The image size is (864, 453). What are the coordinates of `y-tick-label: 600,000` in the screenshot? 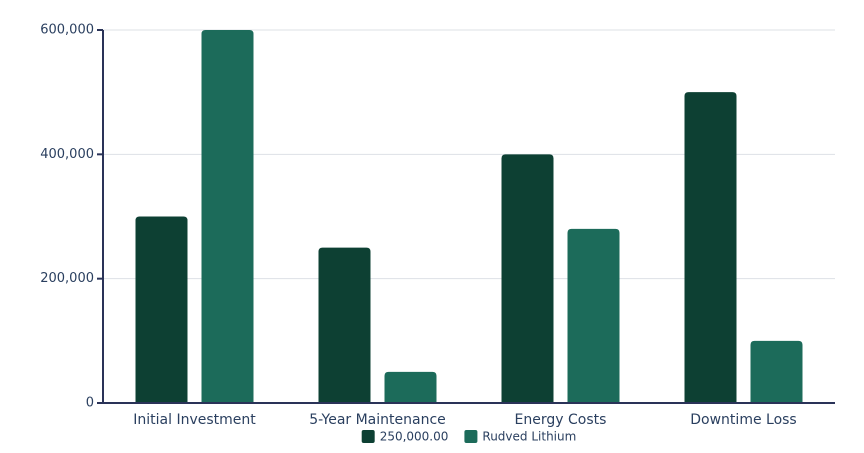 It's located at (67, 30).